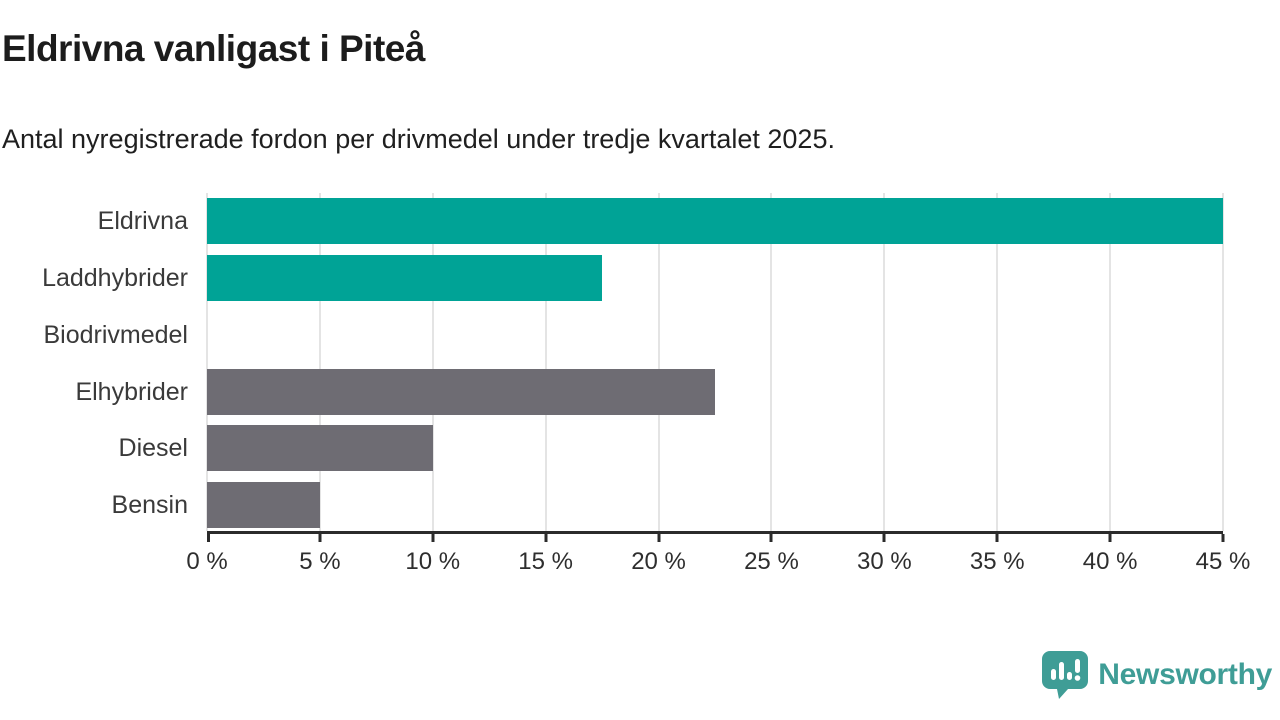  I want to click on x-axis-tick-labels: 0 % 5 % 10 % 15 % 20 % 25 % 30 % 35 % 40 % 45 %, so click(718, 564).